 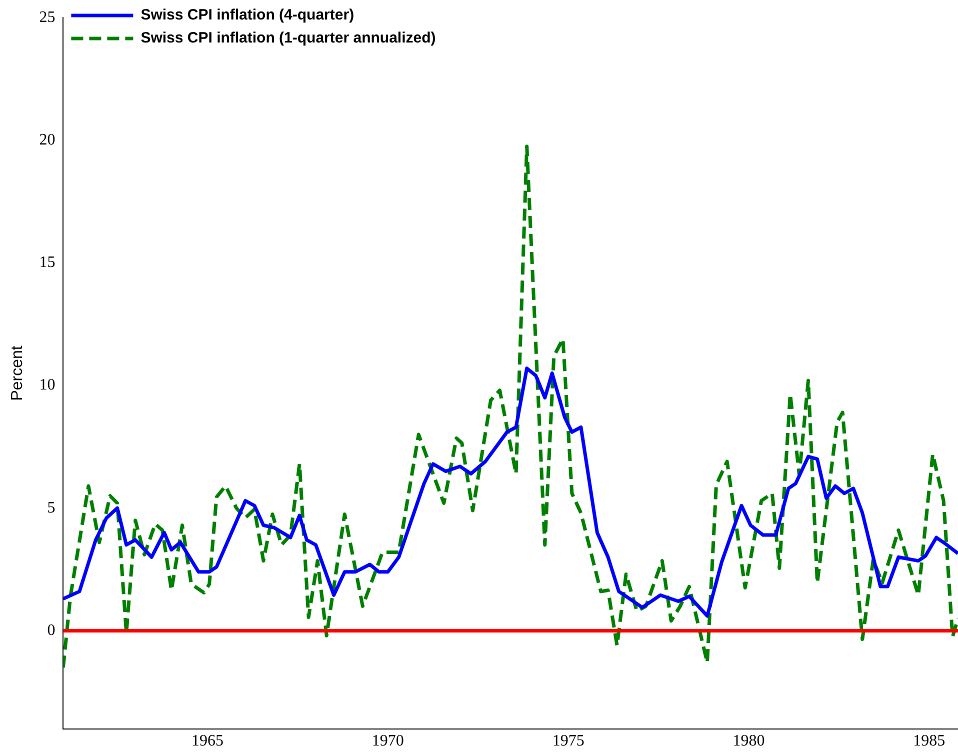 I want to click on y-tick-label: 5, so click(x=51, y=507).